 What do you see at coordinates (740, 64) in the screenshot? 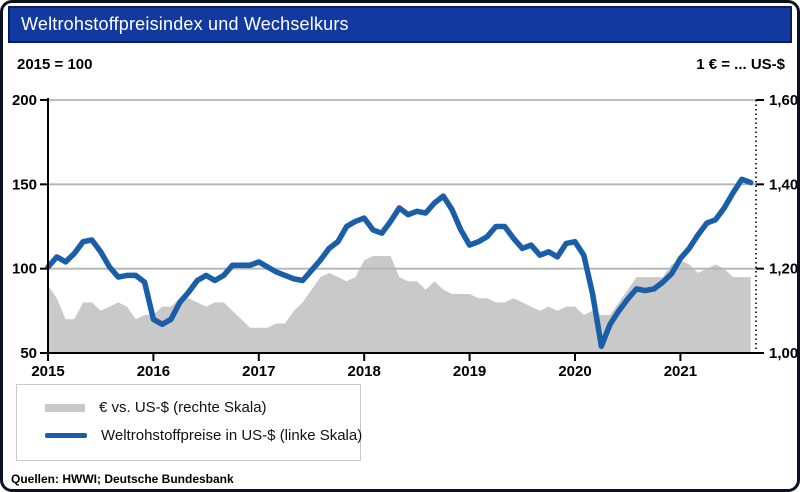
I see `right-axis-caption: 1 € = ... US-$` at bounding box center [740, 64].